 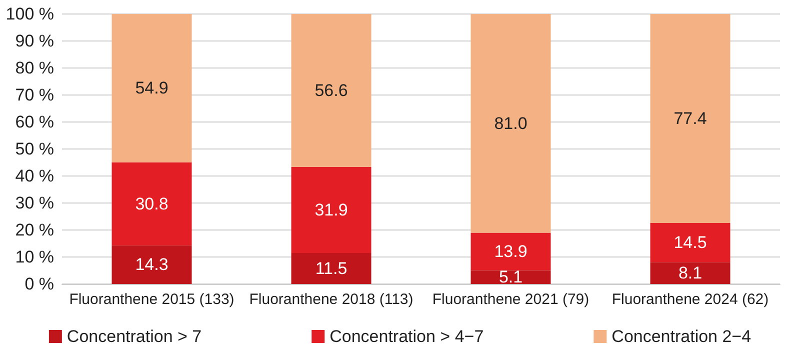 I want to click on legend-label: Concentration > 4−7, so click(x=407, y=336).